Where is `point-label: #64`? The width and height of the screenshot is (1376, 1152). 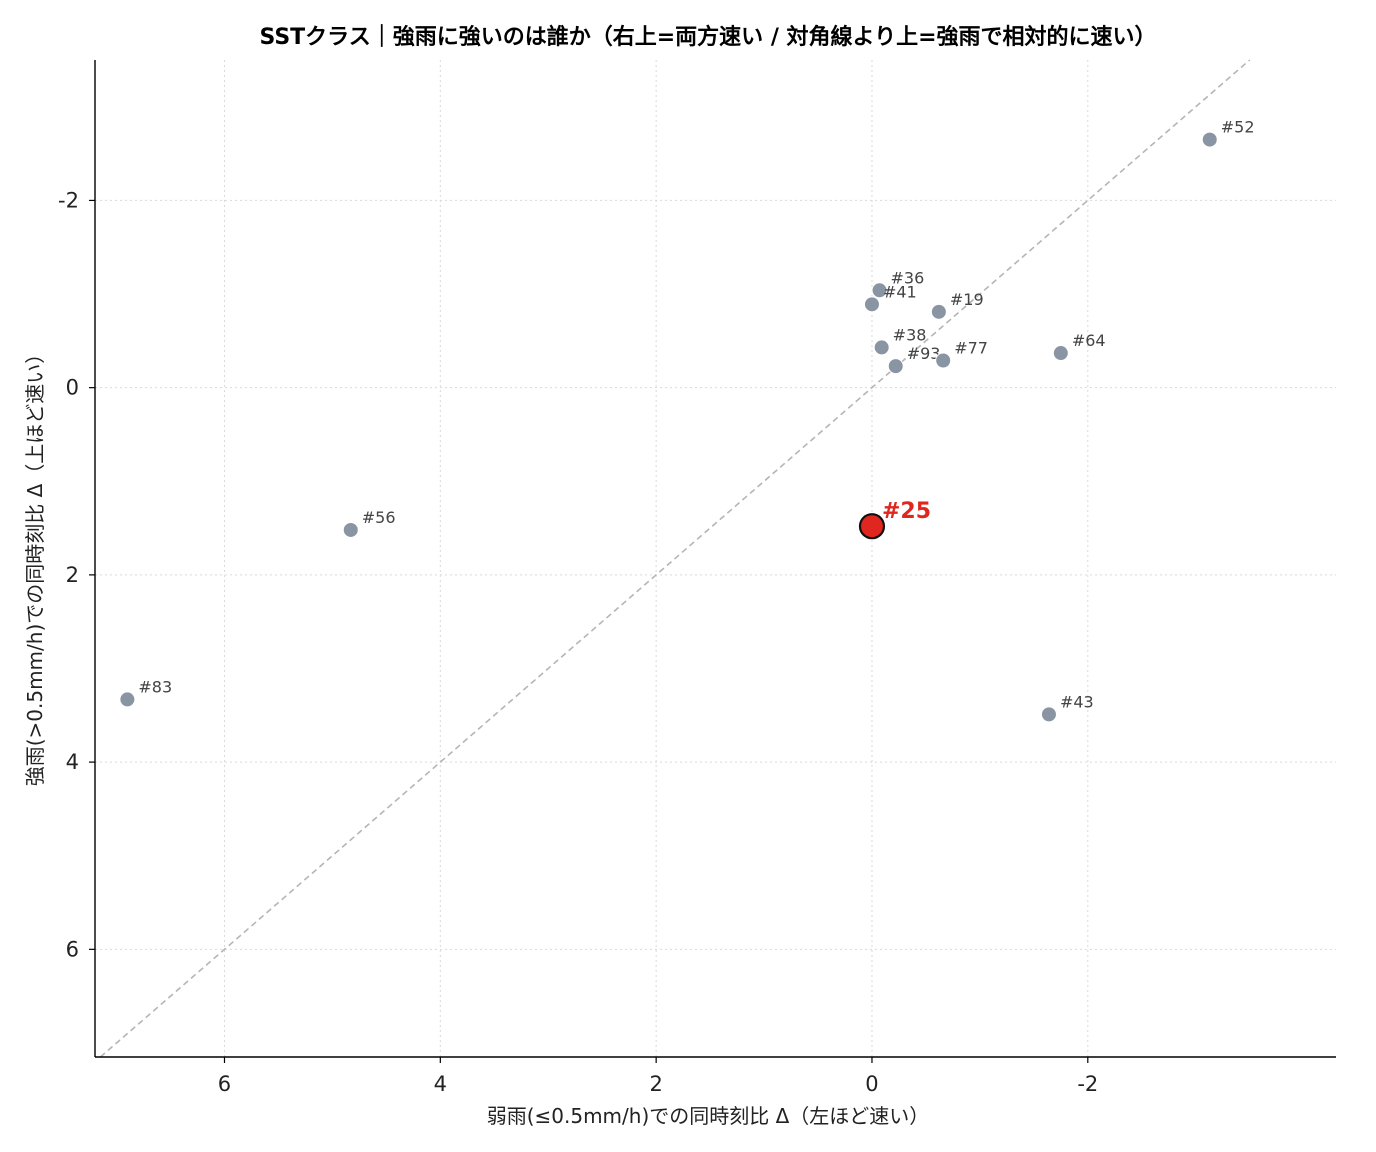 point-label: #64 is located at coordinates (1089, 340).